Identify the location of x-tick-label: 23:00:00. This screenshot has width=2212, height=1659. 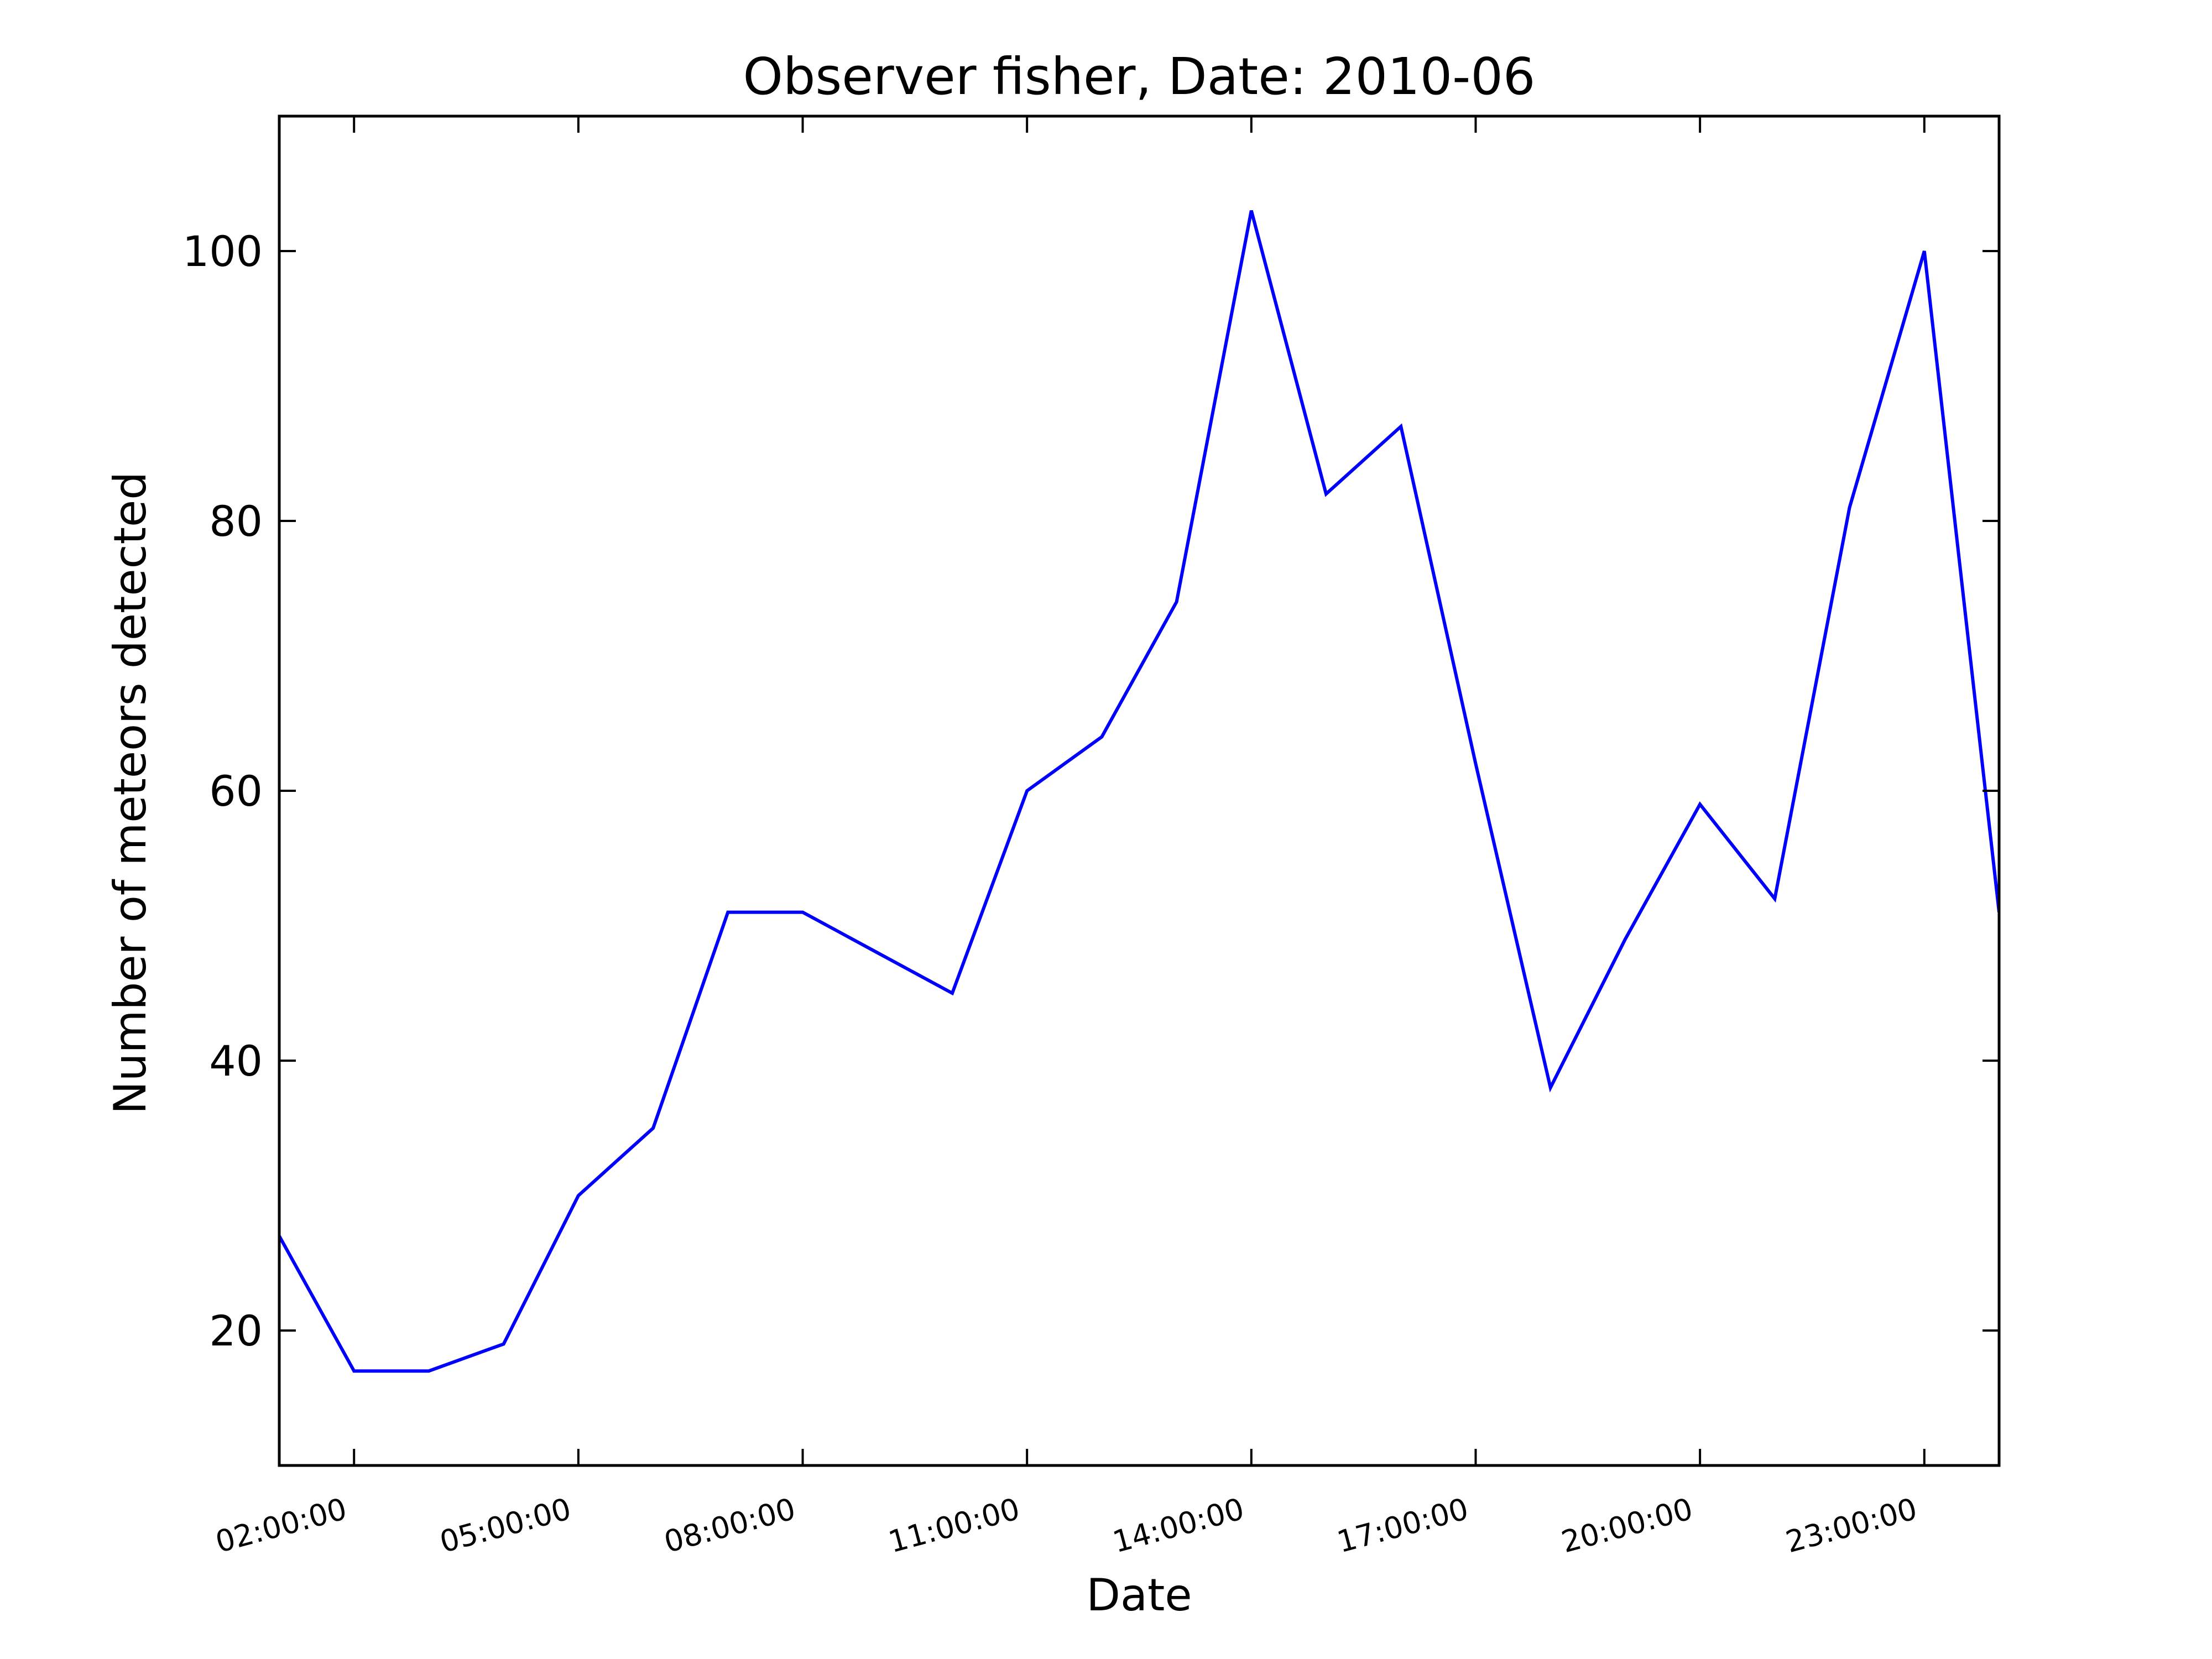
(1852, 1526).